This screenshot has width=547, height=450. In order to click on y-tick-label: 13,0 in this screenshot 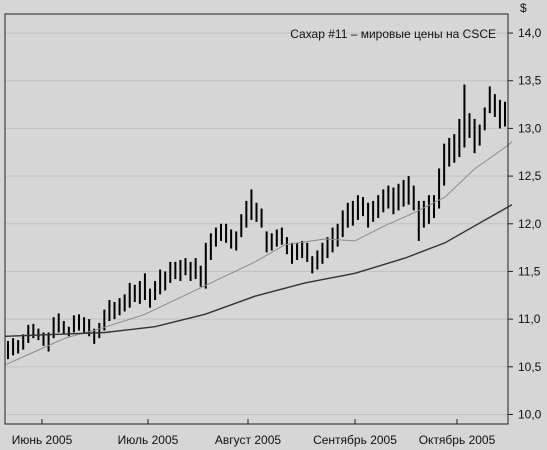, I will do `click(530, 128)`.